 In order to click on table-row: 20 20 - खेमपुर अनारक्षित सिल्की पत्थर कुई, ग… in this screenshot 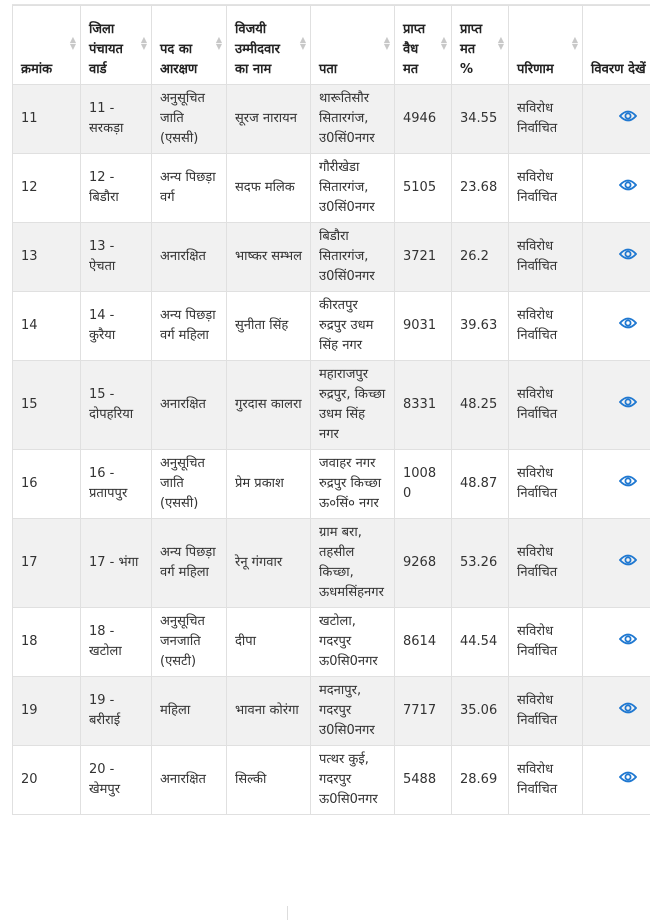, I will do `click(331, 780)`.